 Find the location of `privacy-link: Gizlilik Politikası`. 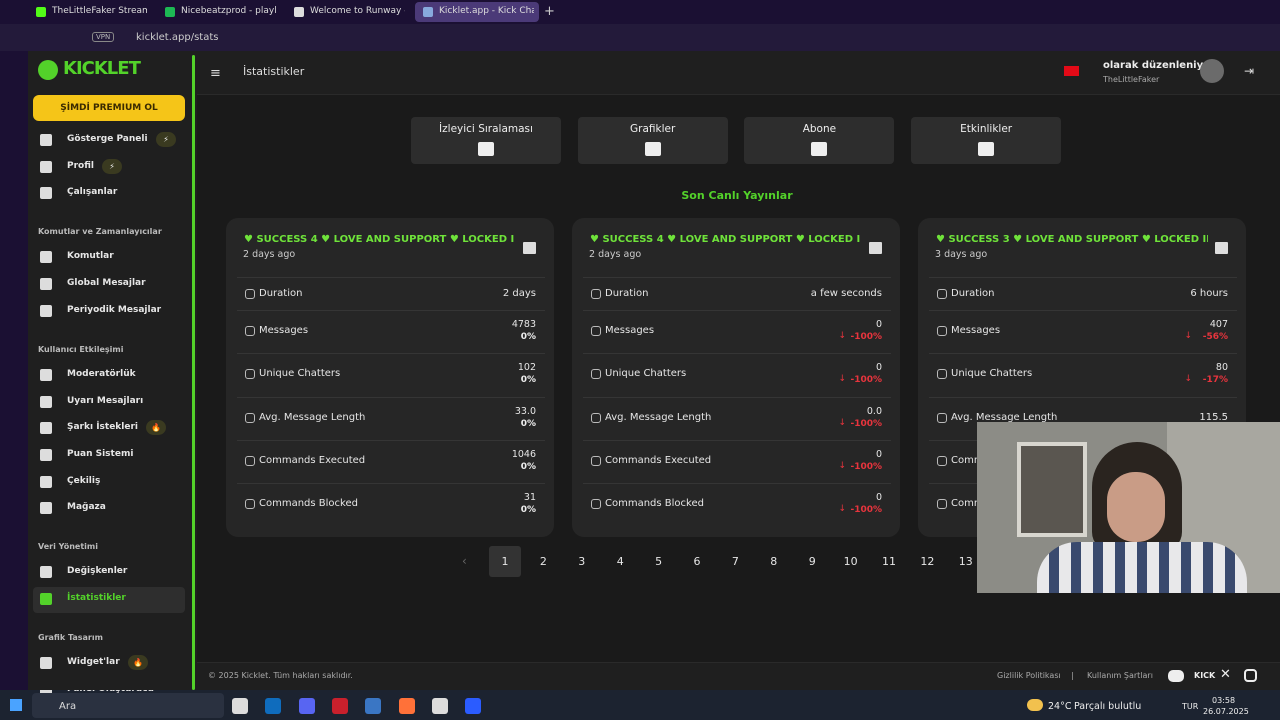

privacy-link: Gizlilik Politikası is located at coordinates (1029, 675).